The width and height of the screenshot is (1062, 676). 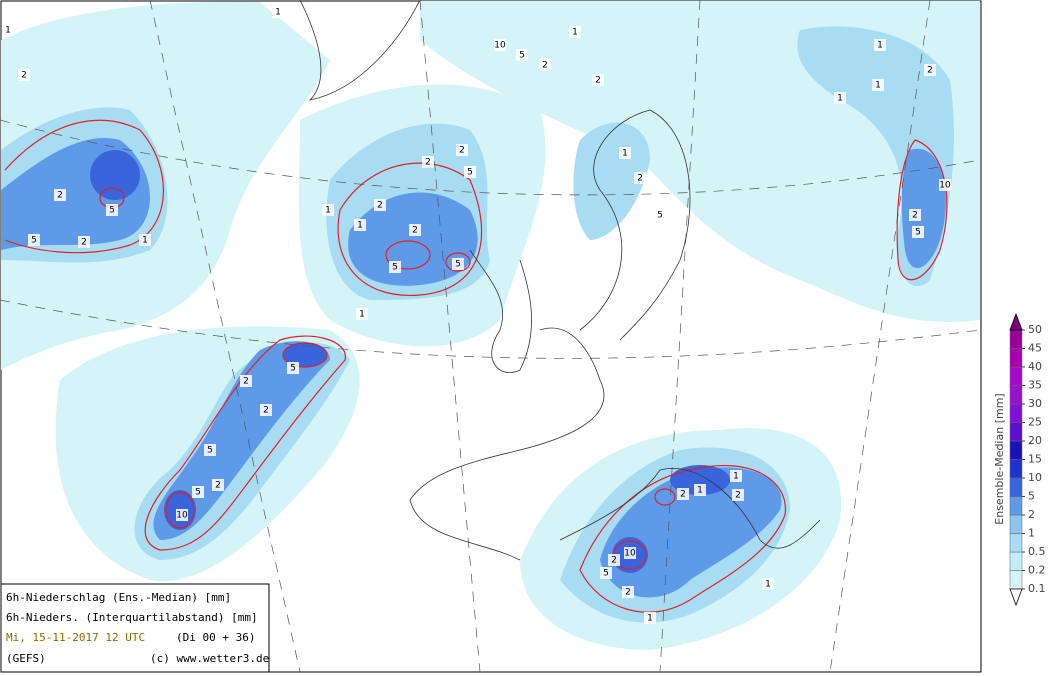 I want to click on colorbar-tick-label: 1, so click(x=1031, y=533).